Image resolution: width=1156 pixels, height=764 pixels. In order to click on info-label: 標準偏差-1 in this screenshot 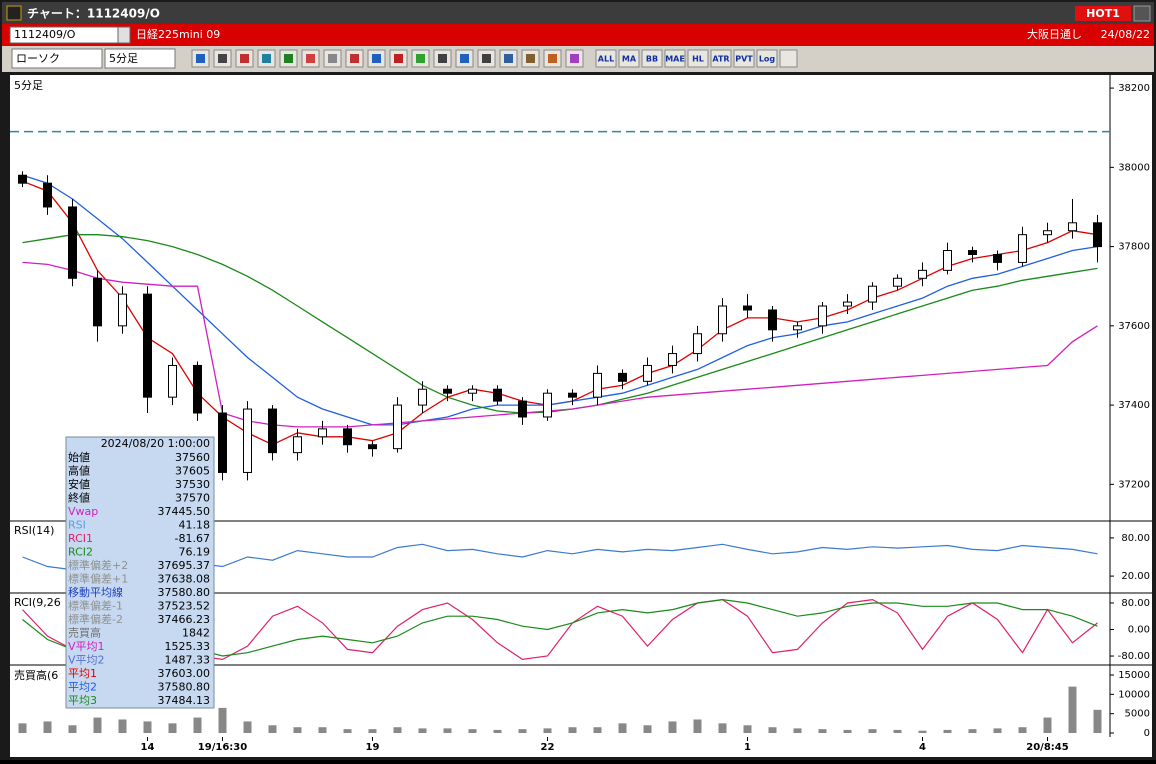, I will do `click(95, 606)`.